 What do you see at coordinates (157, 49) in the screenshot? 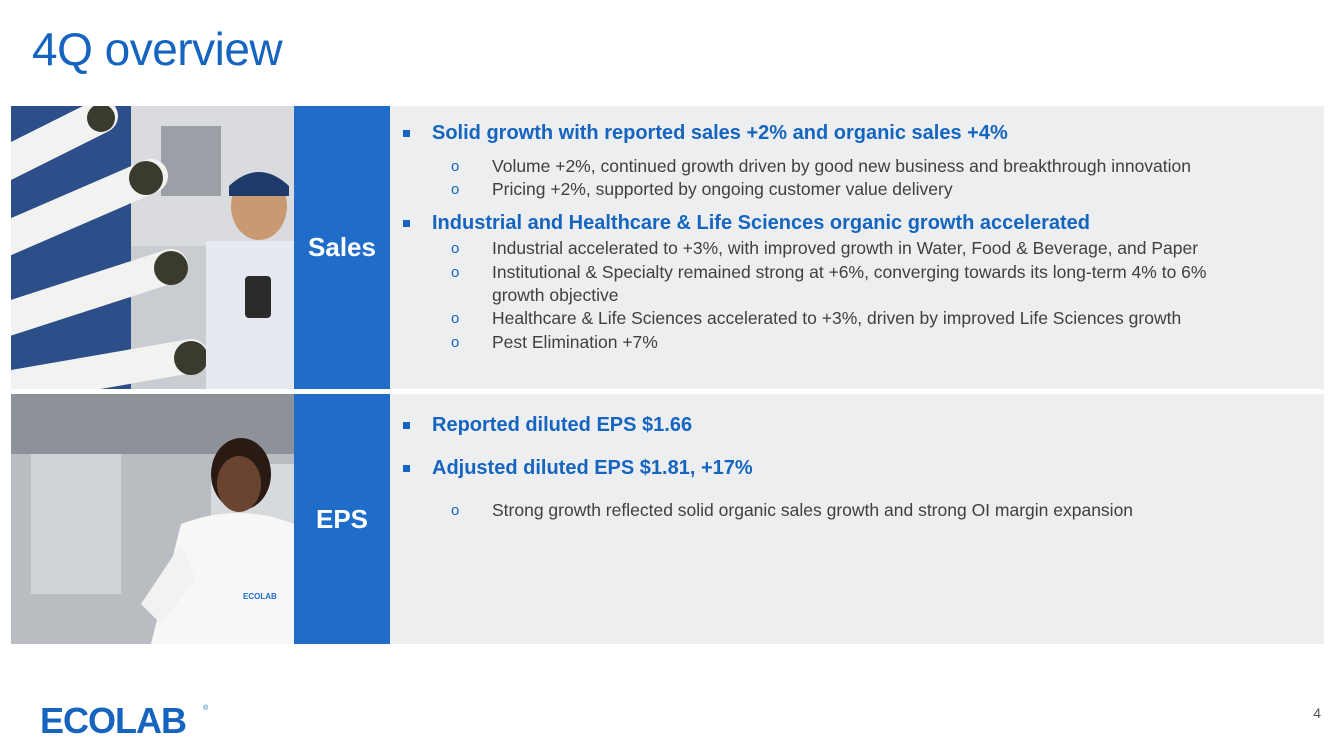
I see `page-title: 4Q overview` at bounding box center [157, 49].